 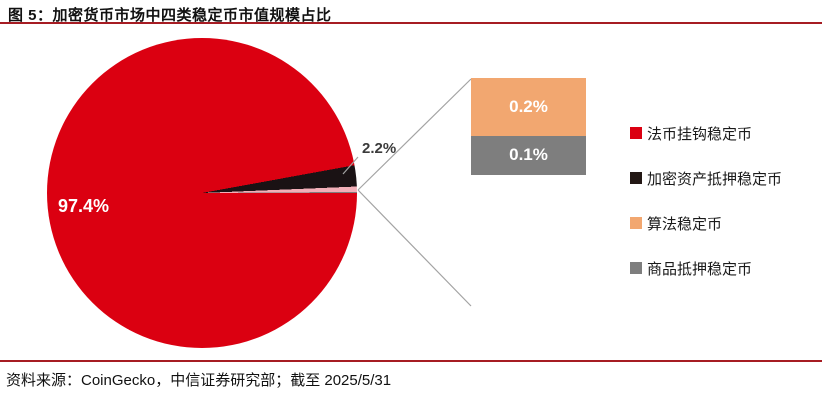 I want to click on bar-label-commodity: 0.1%, so click(x=528, y=155).